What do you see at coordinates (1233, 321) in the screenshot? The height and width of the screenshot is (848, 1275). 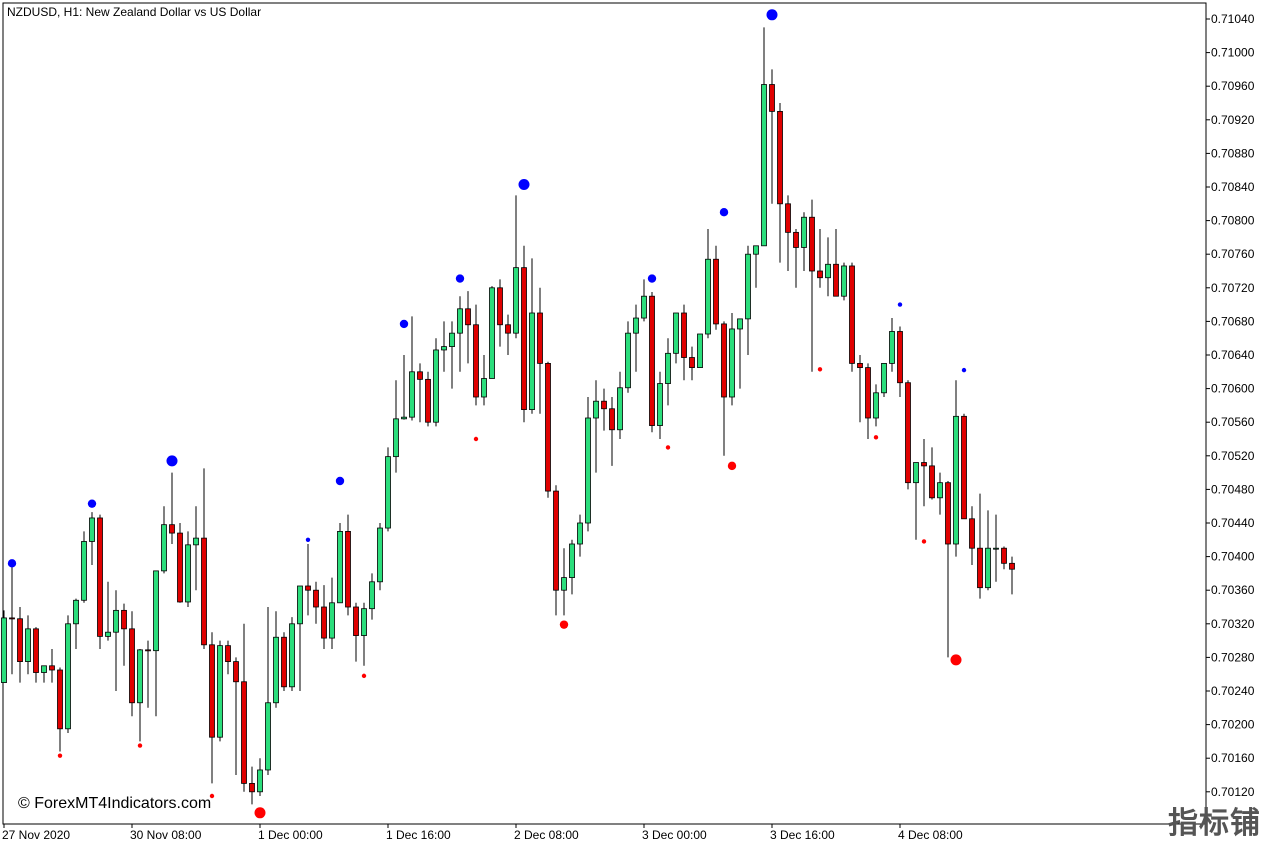 I see `price-tick-label: 0.70680` at bounding box center [1233, 321].